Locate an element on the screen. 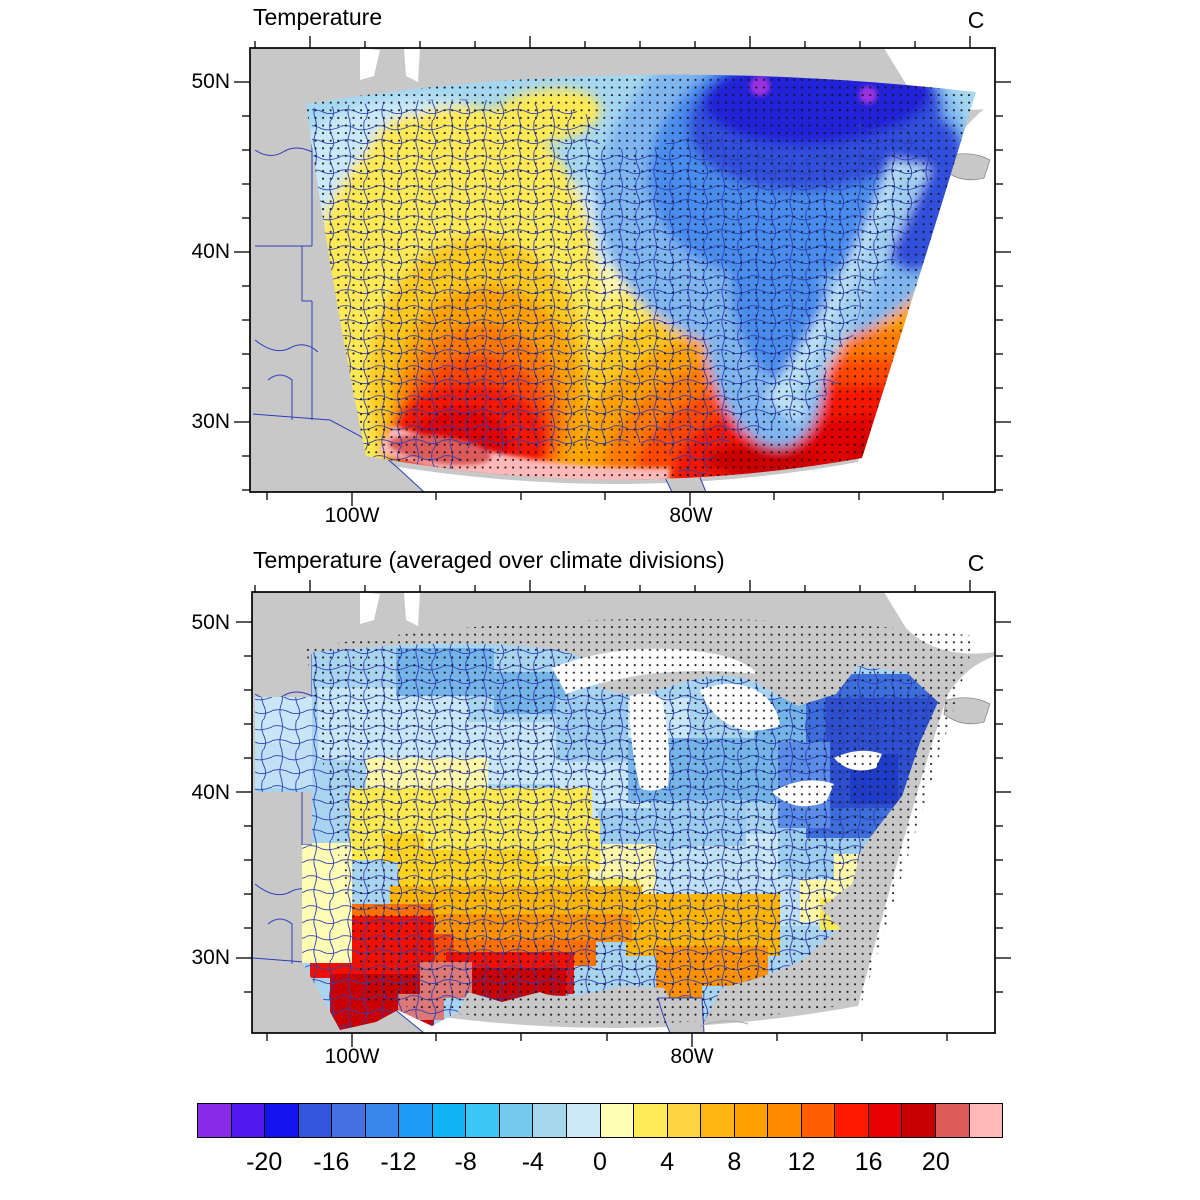  panel1-xtick-100w: 100W is located at coordinates (352, 515).